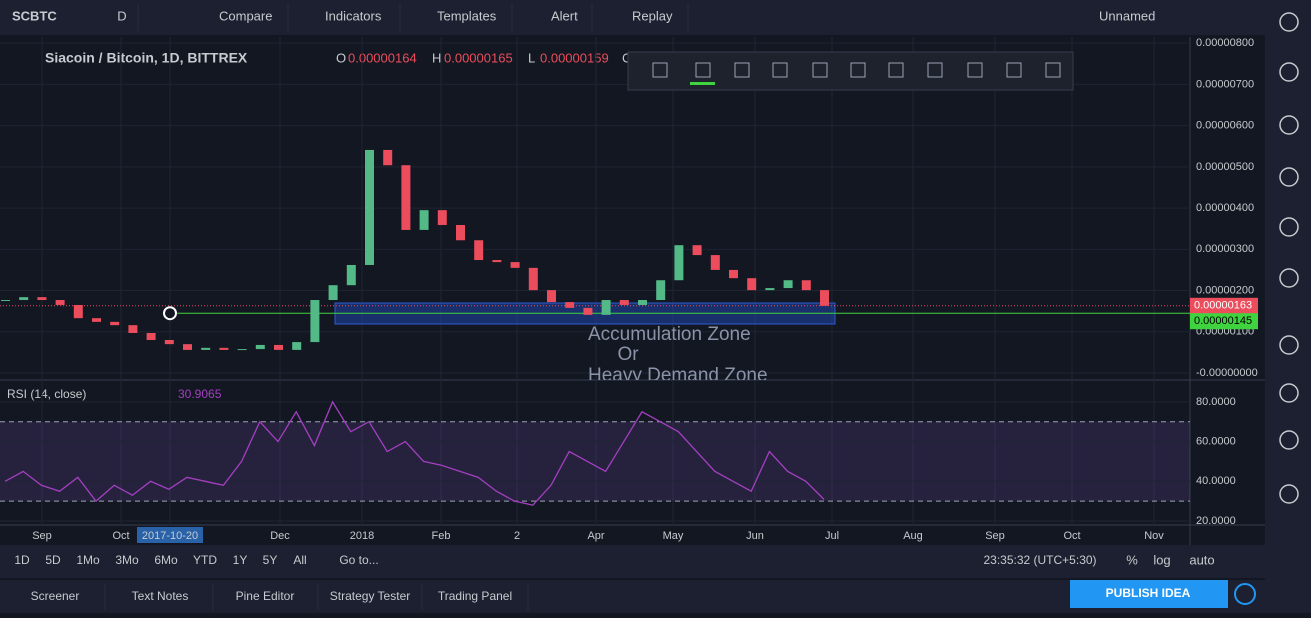 This screenshot has height=618, width=1311. Describe the element at coordinates (205, 560) in the screenshot. I see `range-button: YTD` at that location.